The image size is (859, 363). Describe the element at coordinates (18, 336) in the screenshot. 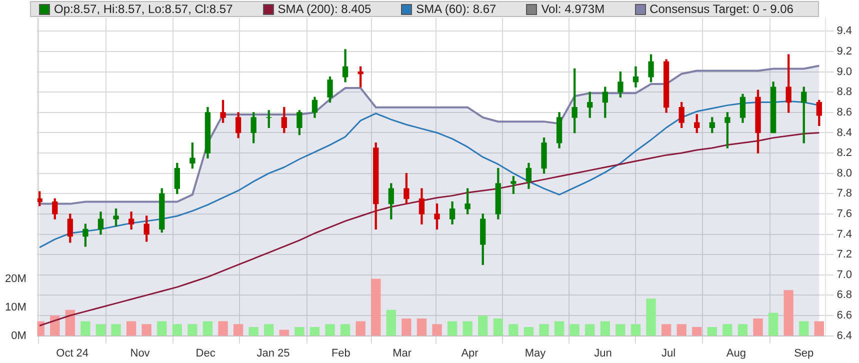

I see `y-tick-label: 0M` at that location.